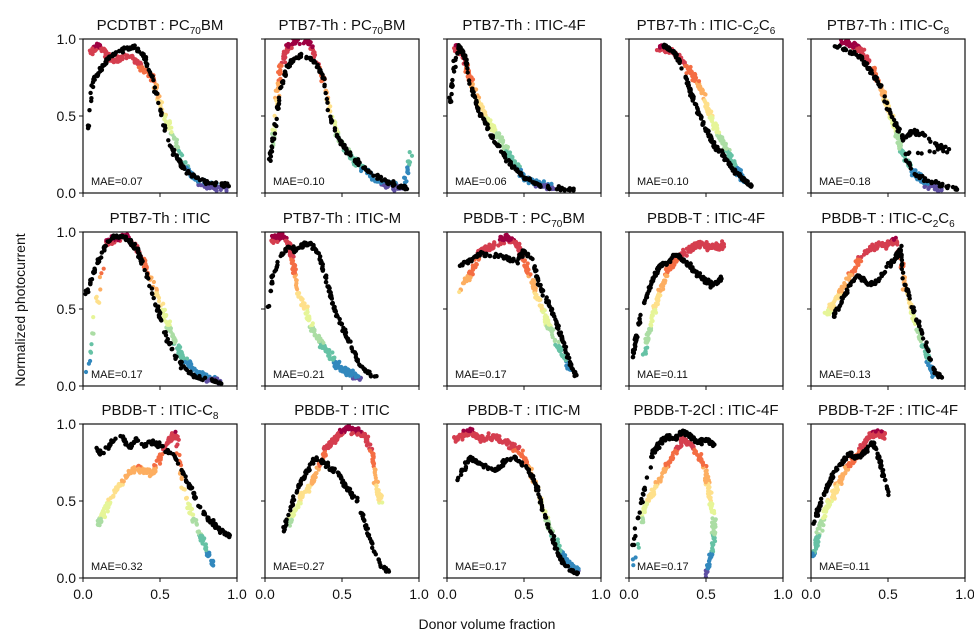 The image size is (974, 635). What do you see at coordinates (67, 424) in the screenshot?
I see `y-tick-label: 1.0` at bounding box center [67, 424].